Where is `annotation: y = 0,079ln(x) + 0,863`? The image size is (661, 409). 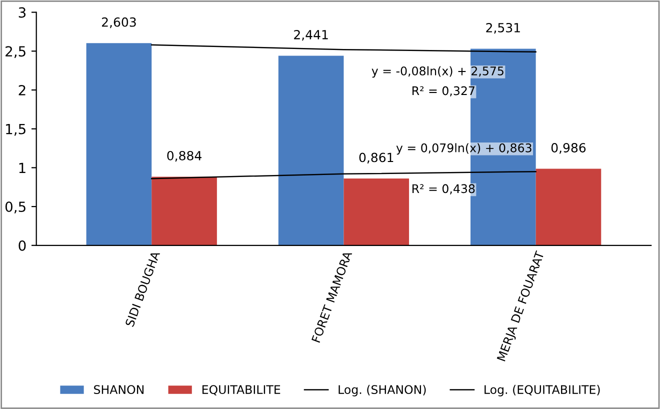
annotation: y = 0,079ln(x) + 0,863 is located at coordinates (464, 149).